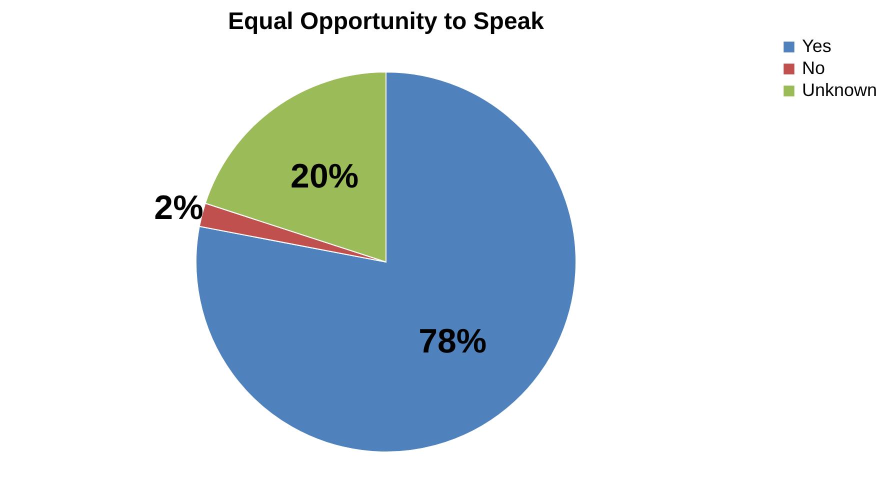 The width and height of the screenshot is (888, 496). I want to click on data-label: 78%, so click(452, 341).